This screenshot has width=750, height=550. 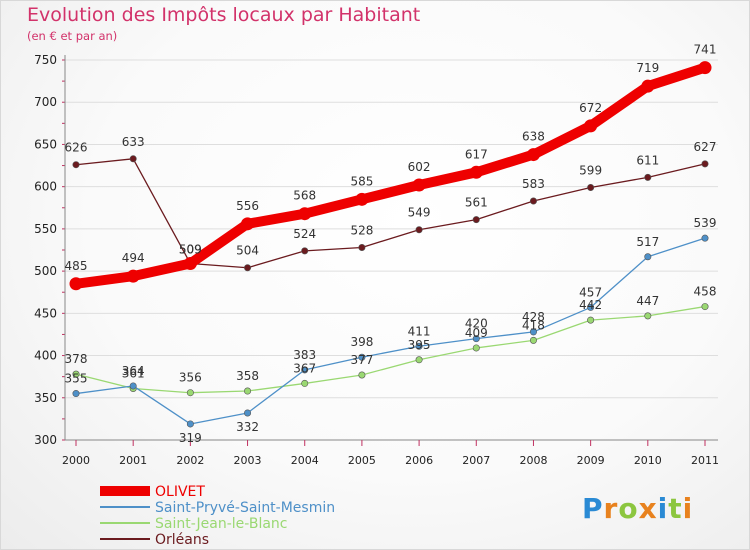 I want to click on data-label: 383, so click(x=304, y=355).